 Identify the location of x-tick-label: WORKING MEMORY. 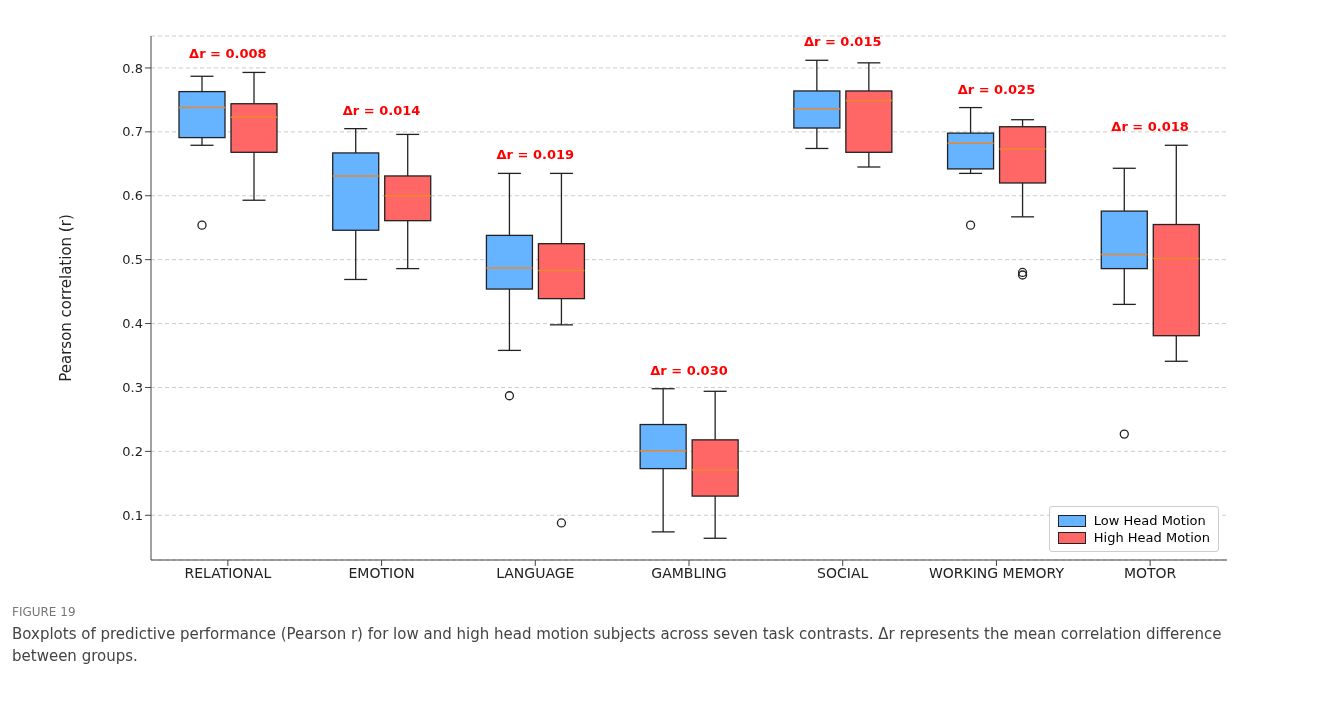
(996, 572).